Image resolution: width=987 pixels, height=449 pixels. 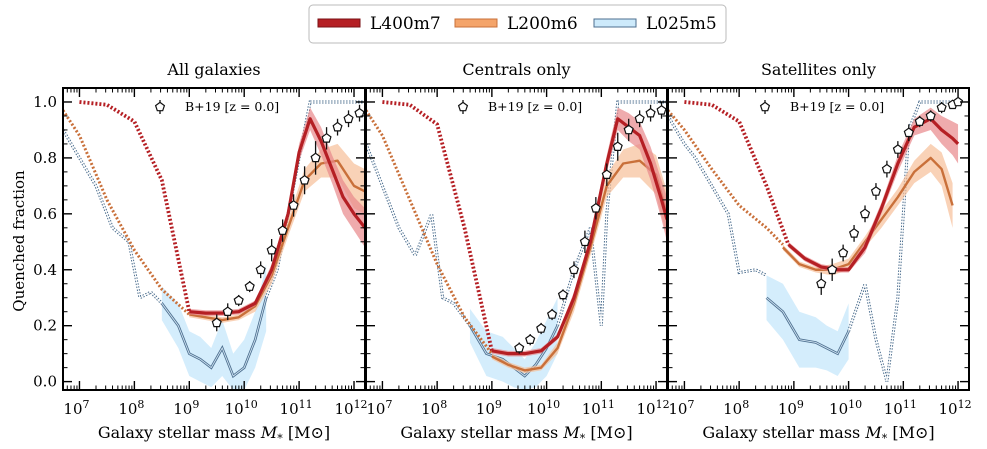 I want to click on line-l400m7, so click(x=873, y=194).